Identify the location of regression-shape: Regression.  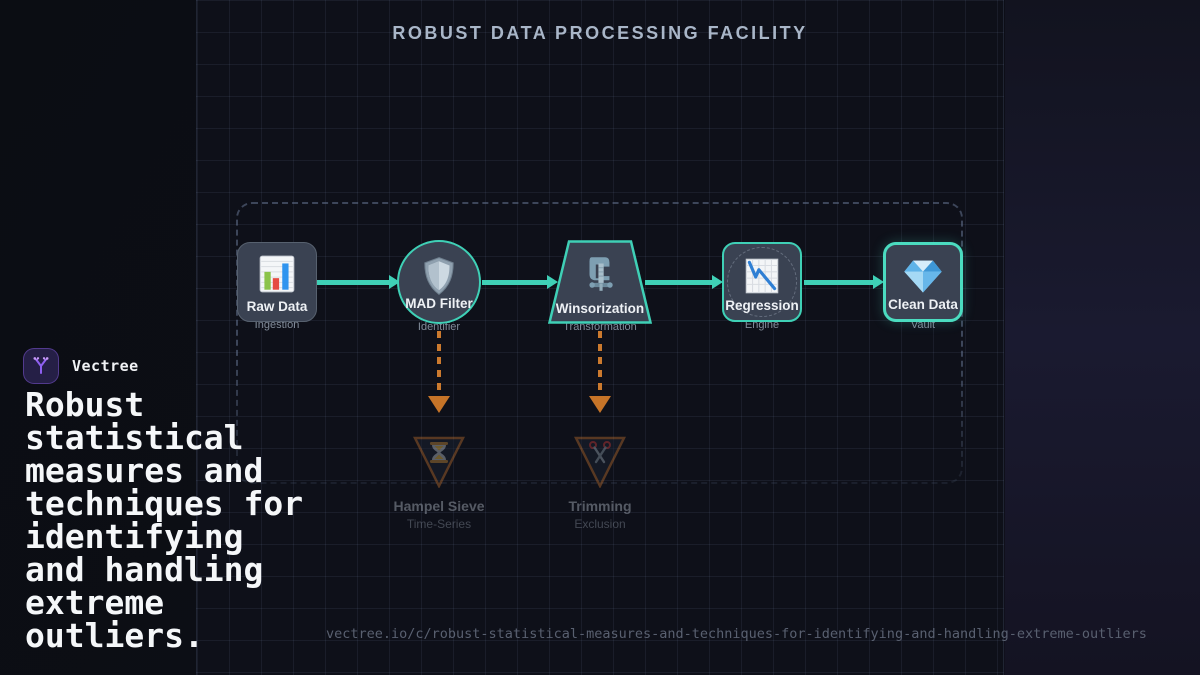
(762, 282).